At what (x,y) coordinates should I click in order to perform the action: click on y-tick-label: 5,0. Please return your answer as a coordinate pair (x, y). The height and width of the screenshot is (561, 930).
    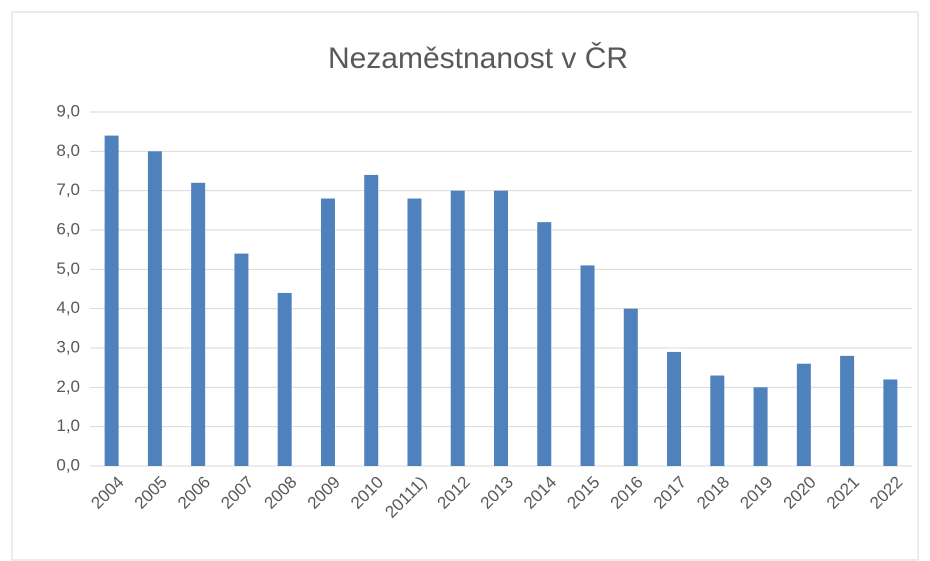
    Looking at the image, I should click on (68, 268).